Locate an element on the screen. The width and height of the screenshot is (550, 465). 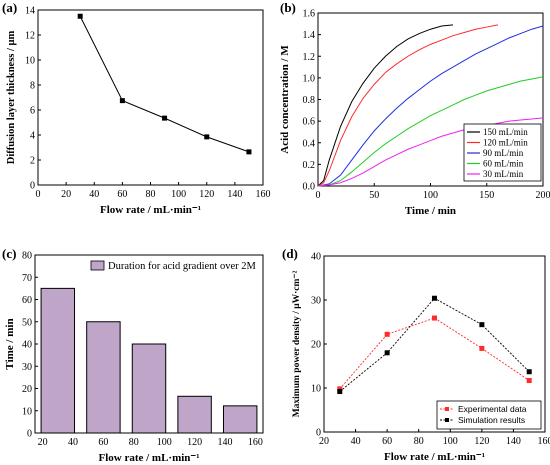
y-tick-label: 6 is located at coordinates (32, 111).